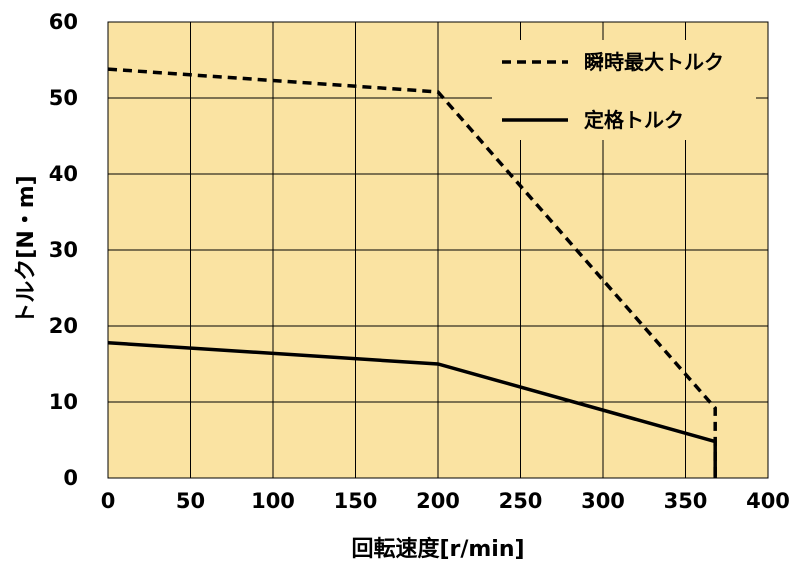  I want to click on legend-background, so click(624, 90).